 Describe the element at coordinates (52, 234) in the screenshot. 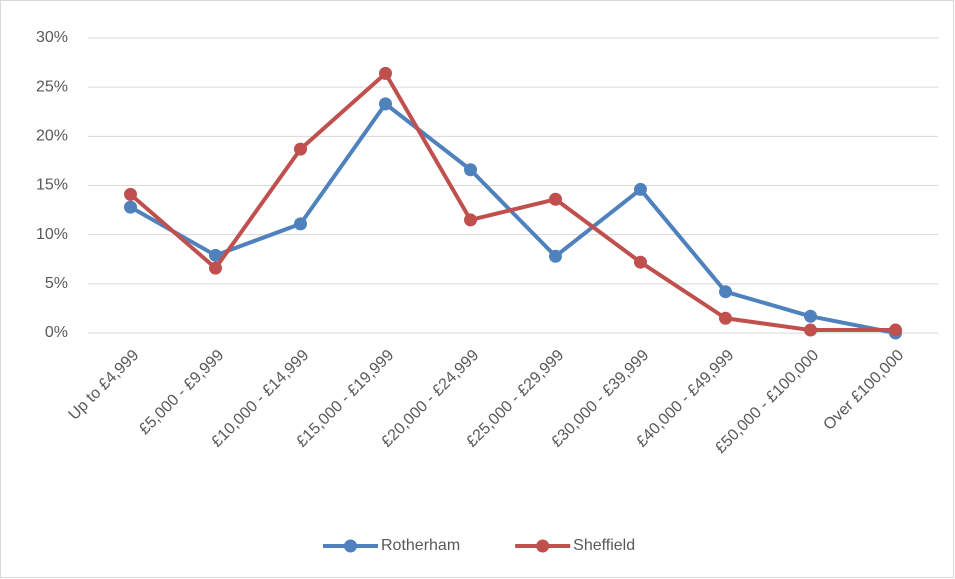

I see `y-tick-label: 10%` at that location.